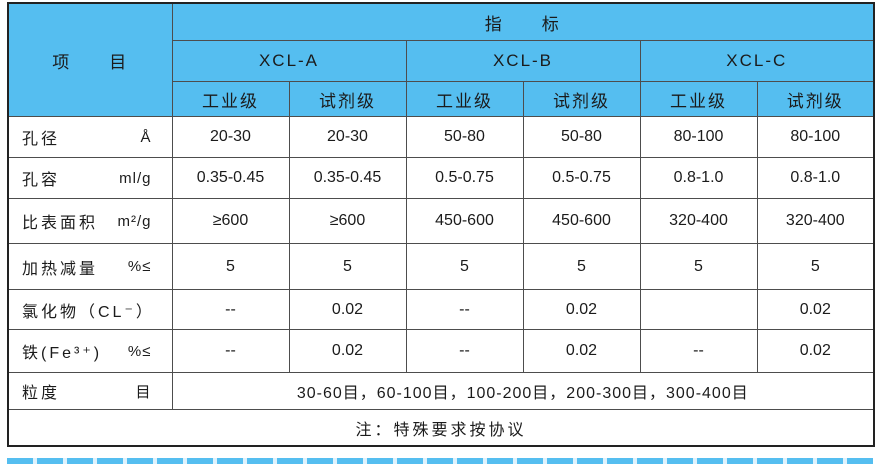 The height and width of the screenshot is (464, 880). What do you see at coordinates (90, 178) in the screenshot?
I see `row-label-cell: 孔容 ml/g` at bounding box center [90, 178].